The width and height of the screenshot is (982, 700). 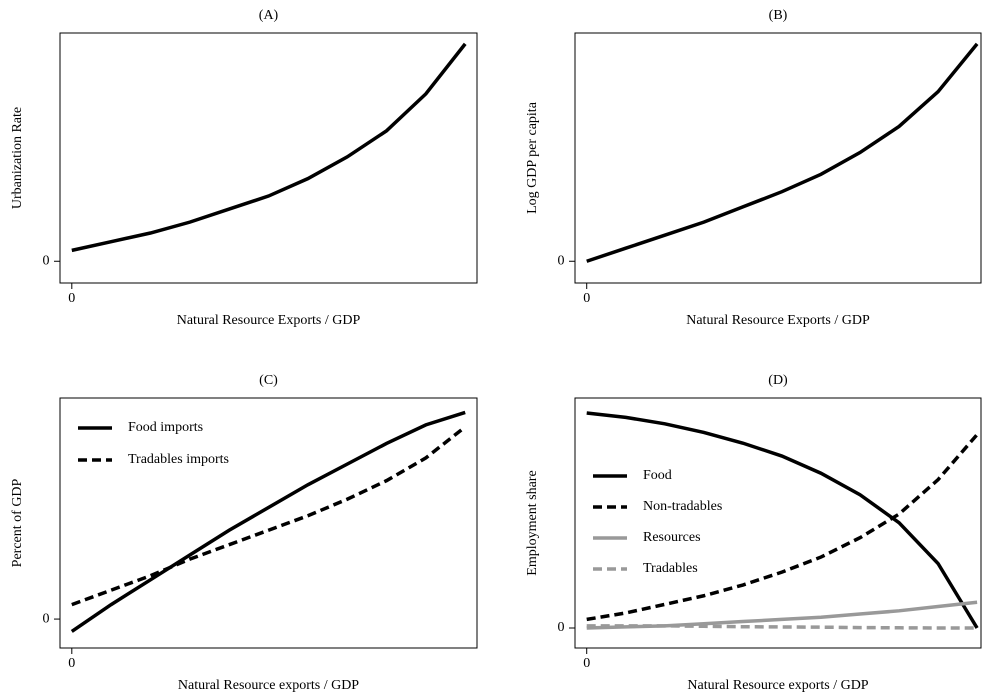 I want to click on y-axis-label: Employment share, so click(x=532, y=522).